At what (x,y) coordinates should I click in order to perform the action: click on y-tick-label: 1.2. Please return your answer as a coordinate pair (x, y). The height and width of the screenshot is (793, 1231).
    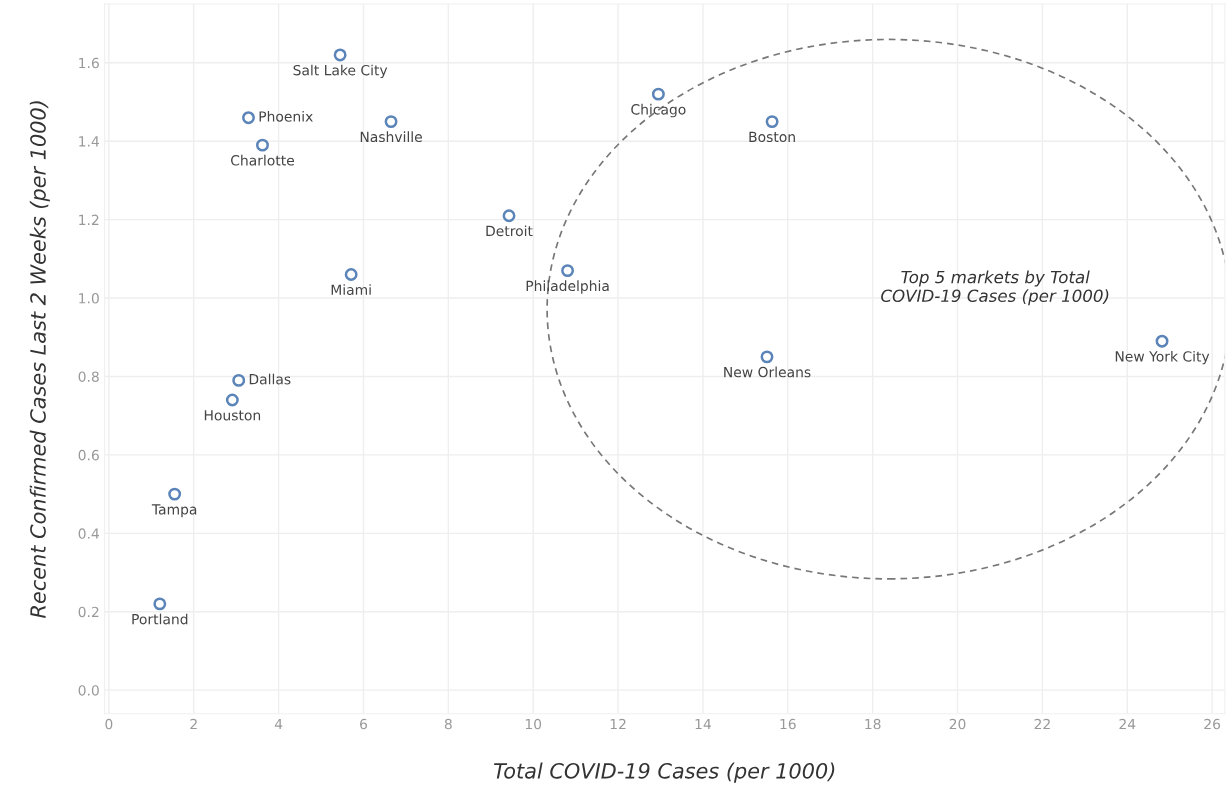
    Looking at the image, I should click on (89, 219).